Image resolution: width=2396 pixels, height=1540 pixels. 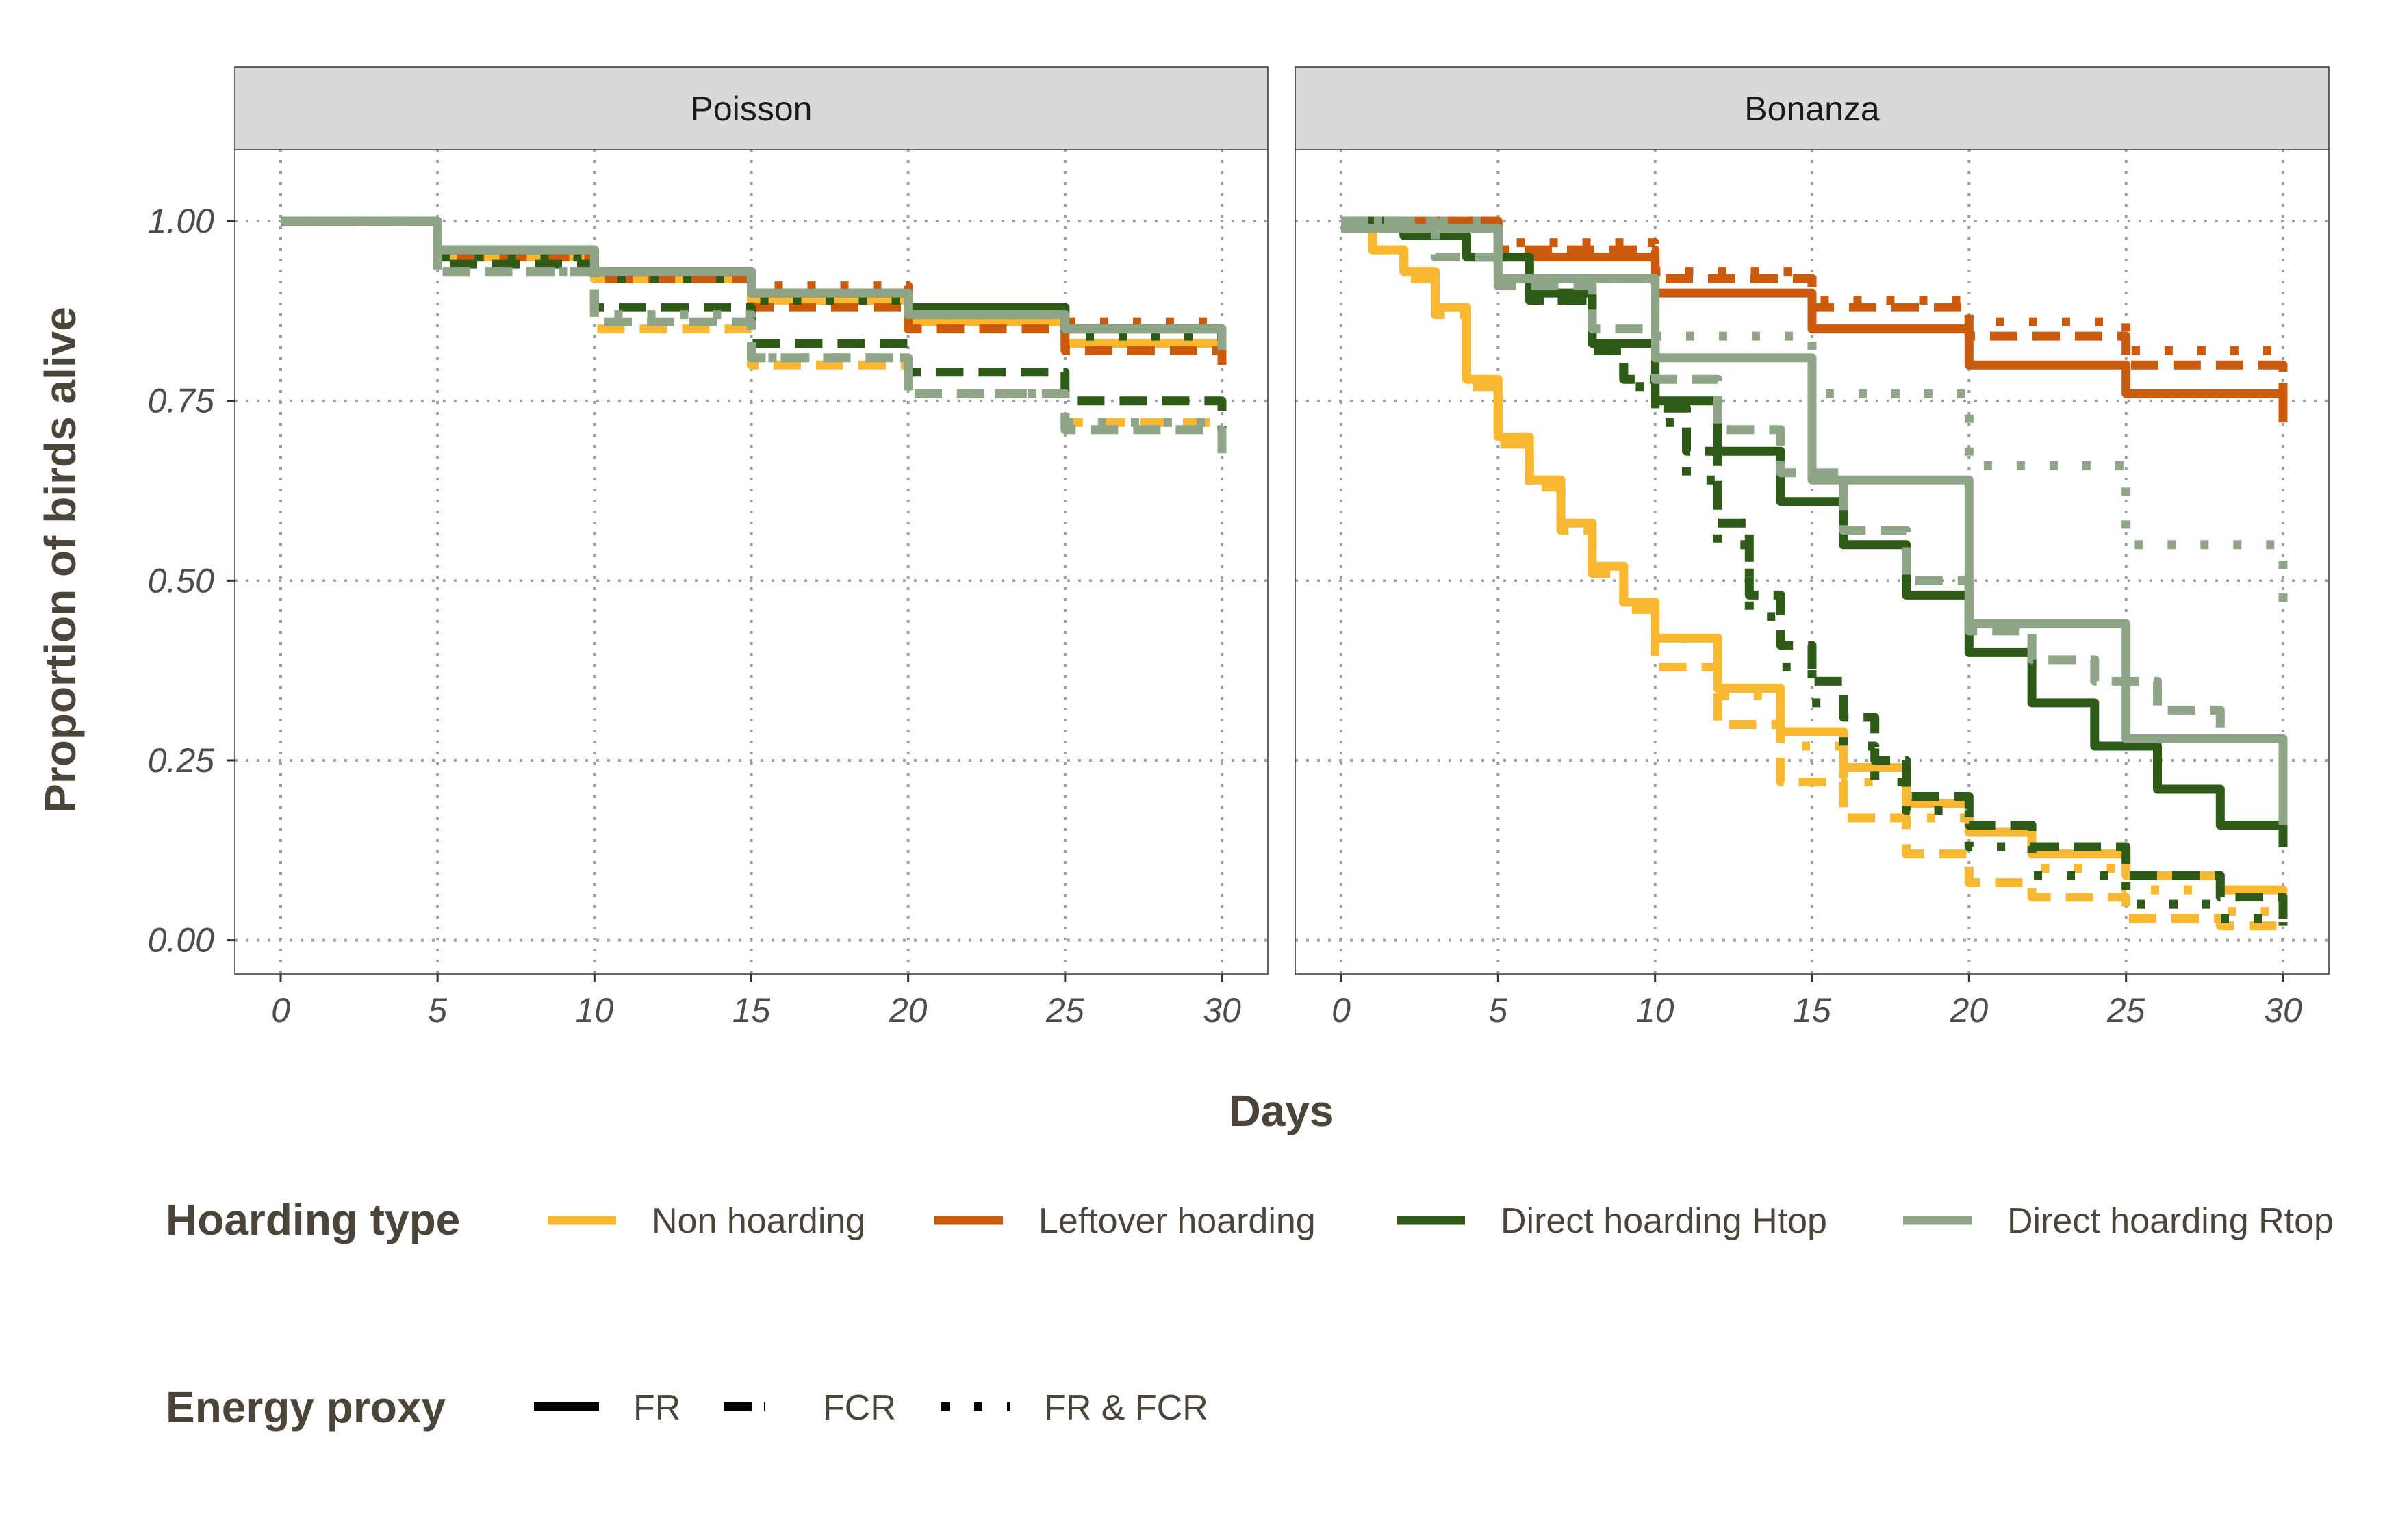 What do you see at coordinates (306, 1407) in the screenshot?
I see `legend-title-energy: Energy proxy` at bounding box center [306, 1407].